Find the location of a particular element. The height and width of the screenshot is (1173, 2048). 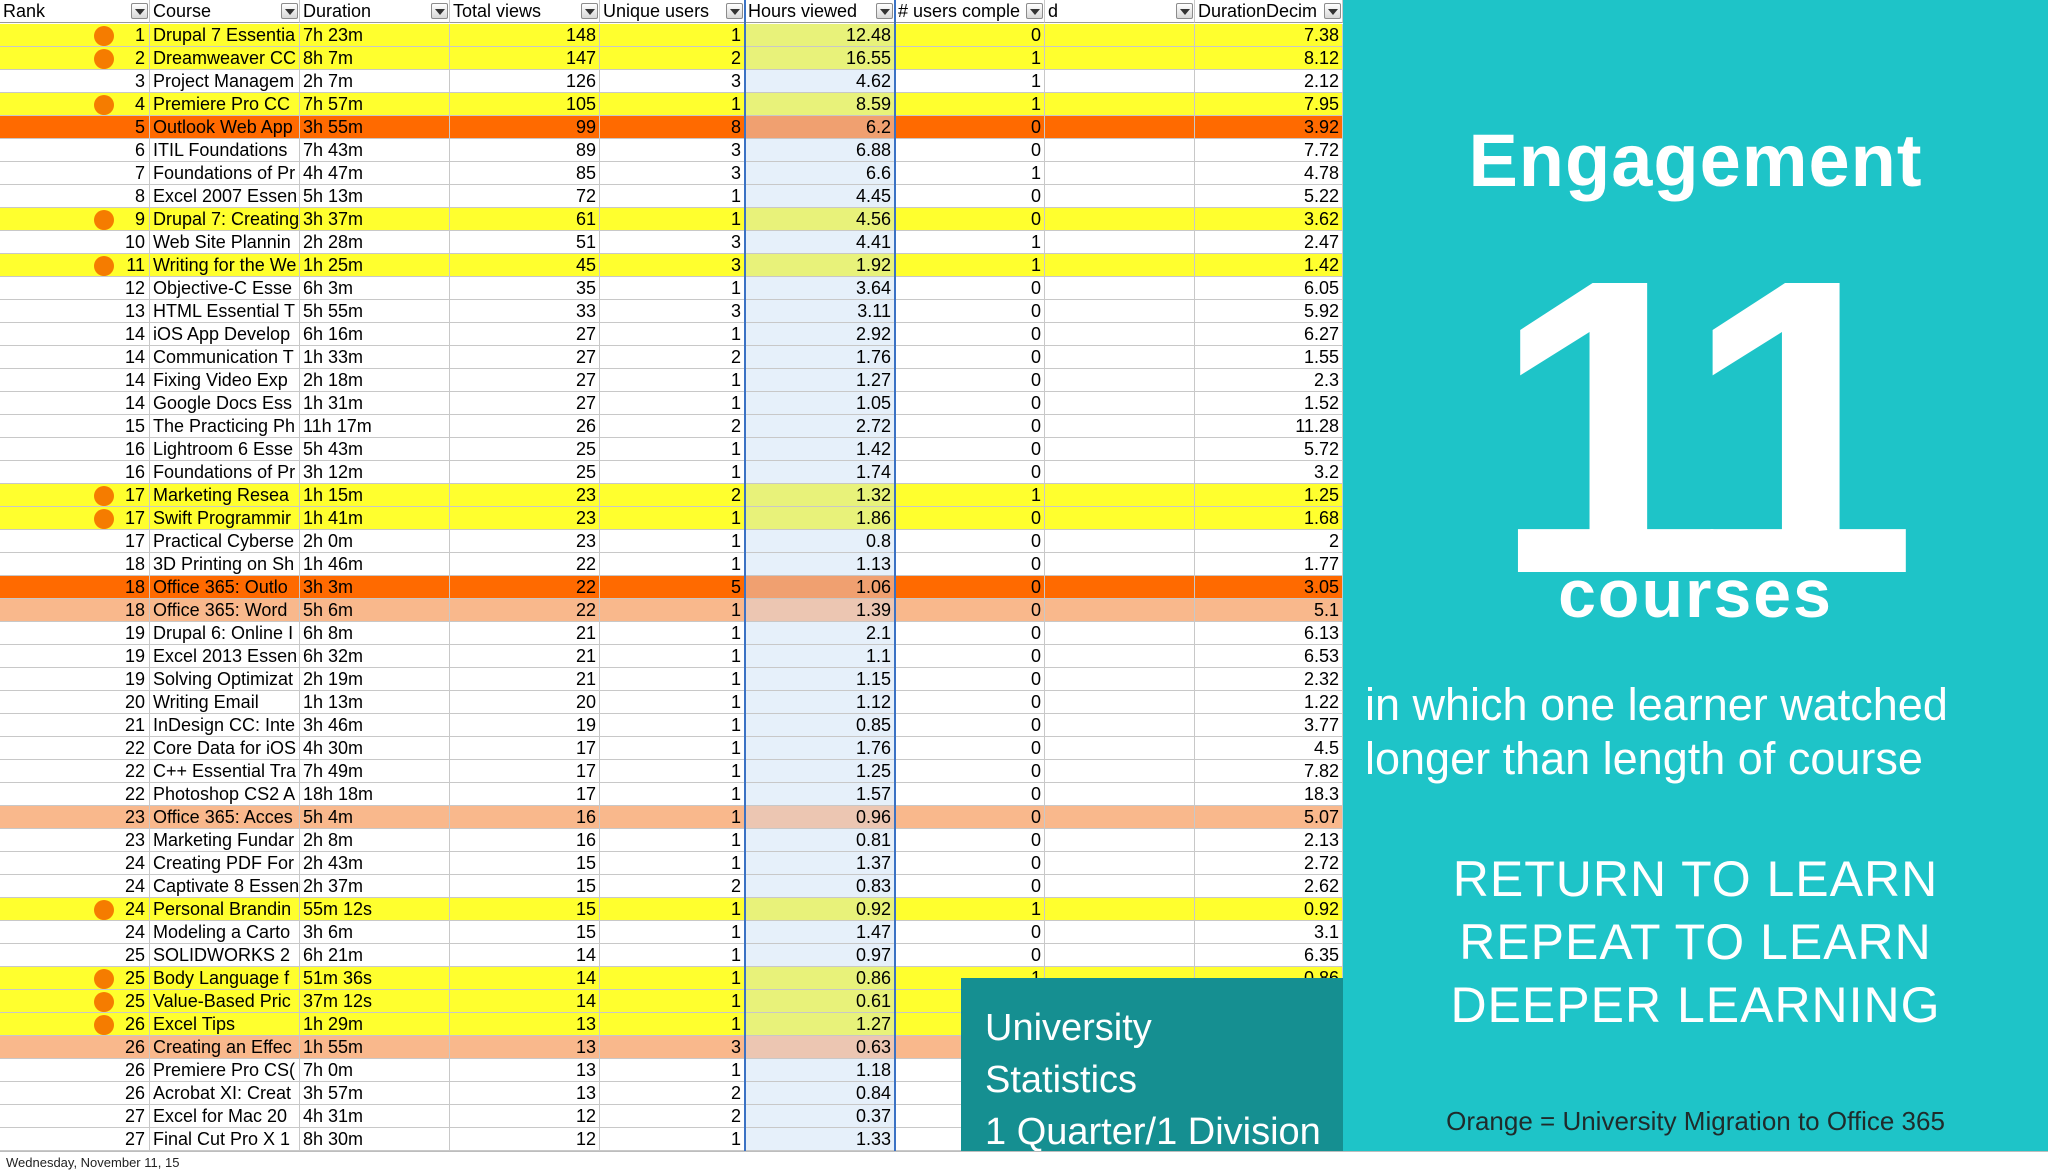

cell-rank: 1 is located at coordinates (75, 35).